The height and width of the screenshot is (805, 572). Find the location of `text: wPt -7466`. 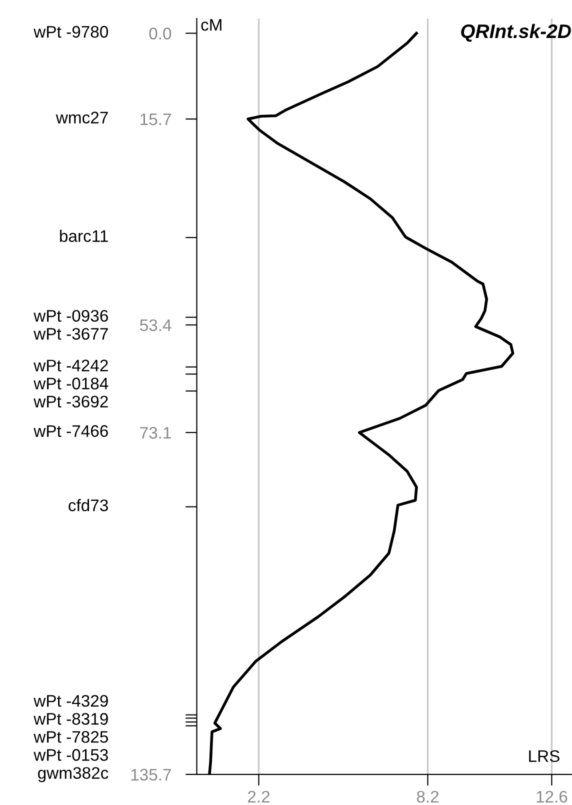

text: wPt -7466 is located at coordinates (71, 431).